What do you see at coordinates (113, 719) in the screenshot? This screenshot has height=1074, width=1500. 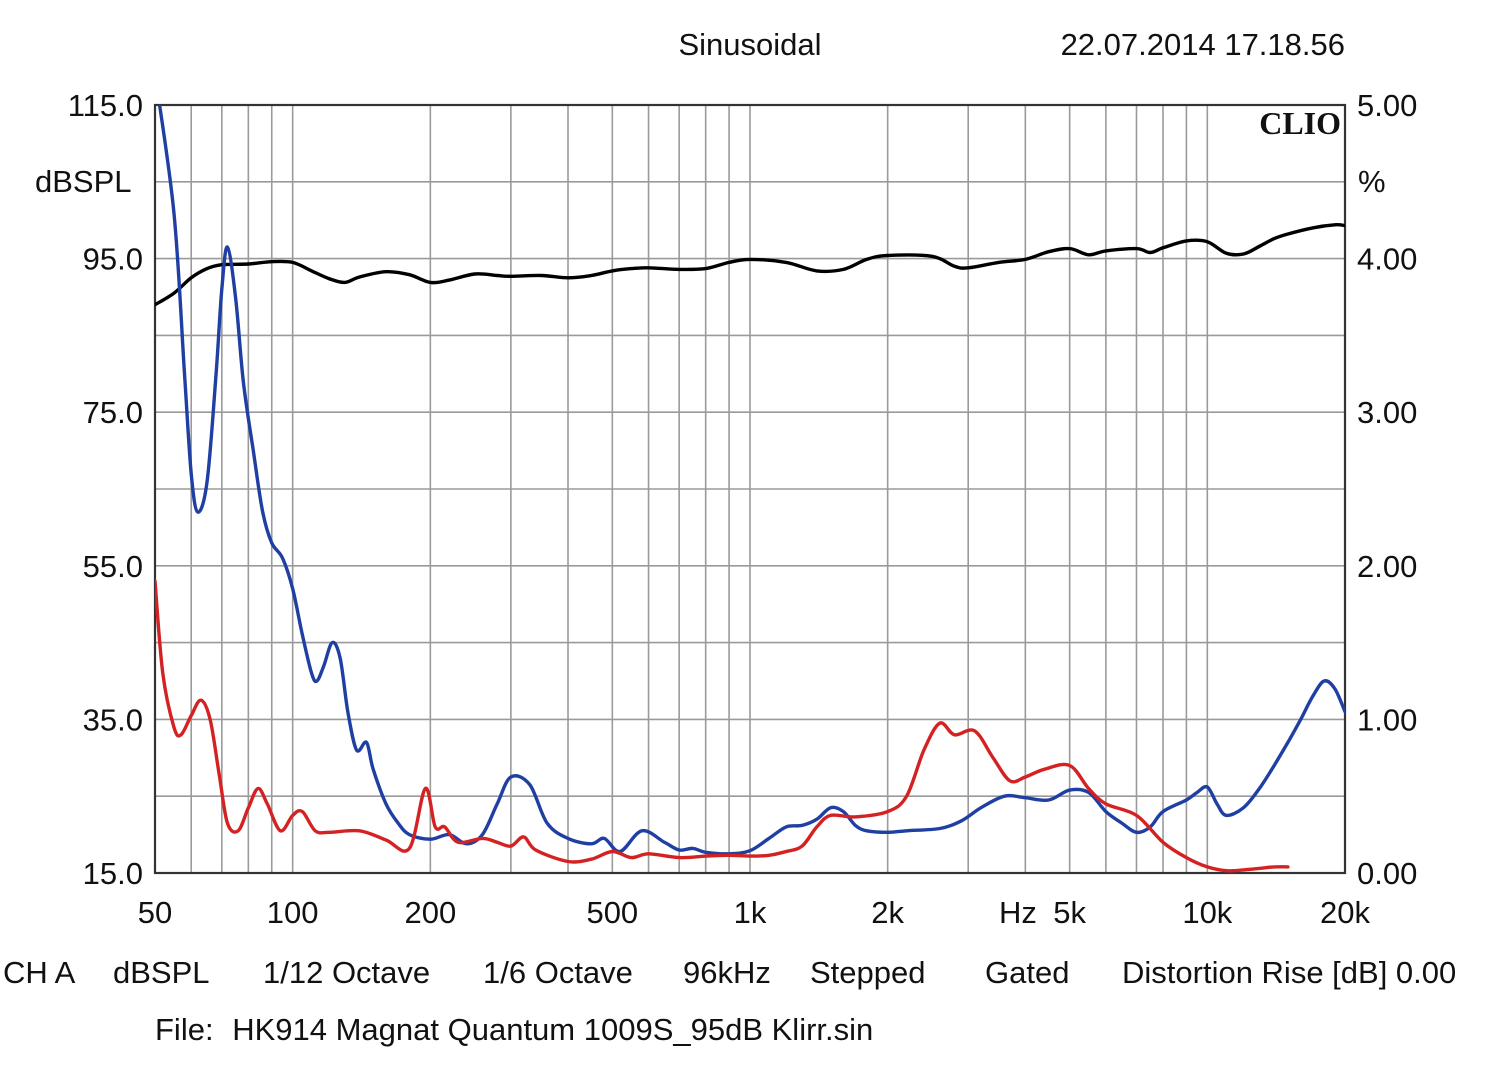 I see `left-tick-label: 35.0` at bounding box center [113, 719].